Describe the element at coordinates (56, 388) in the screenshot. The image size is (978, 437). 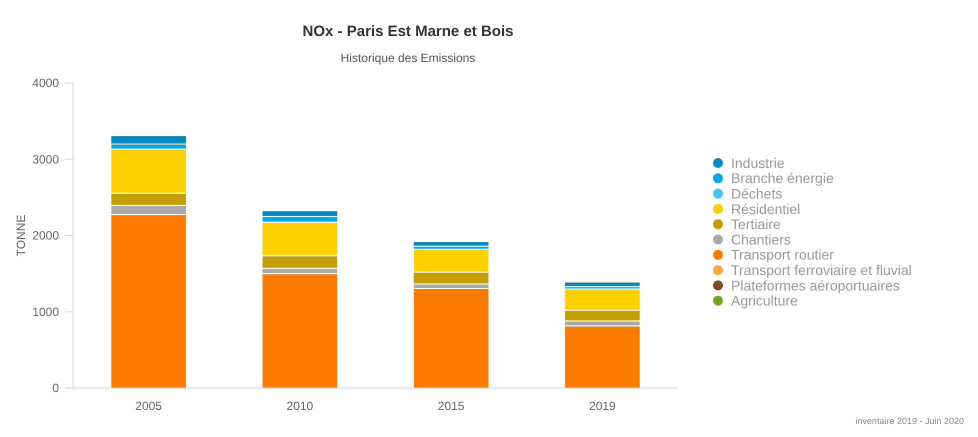
I see `y-tick-label: 0` at that location.